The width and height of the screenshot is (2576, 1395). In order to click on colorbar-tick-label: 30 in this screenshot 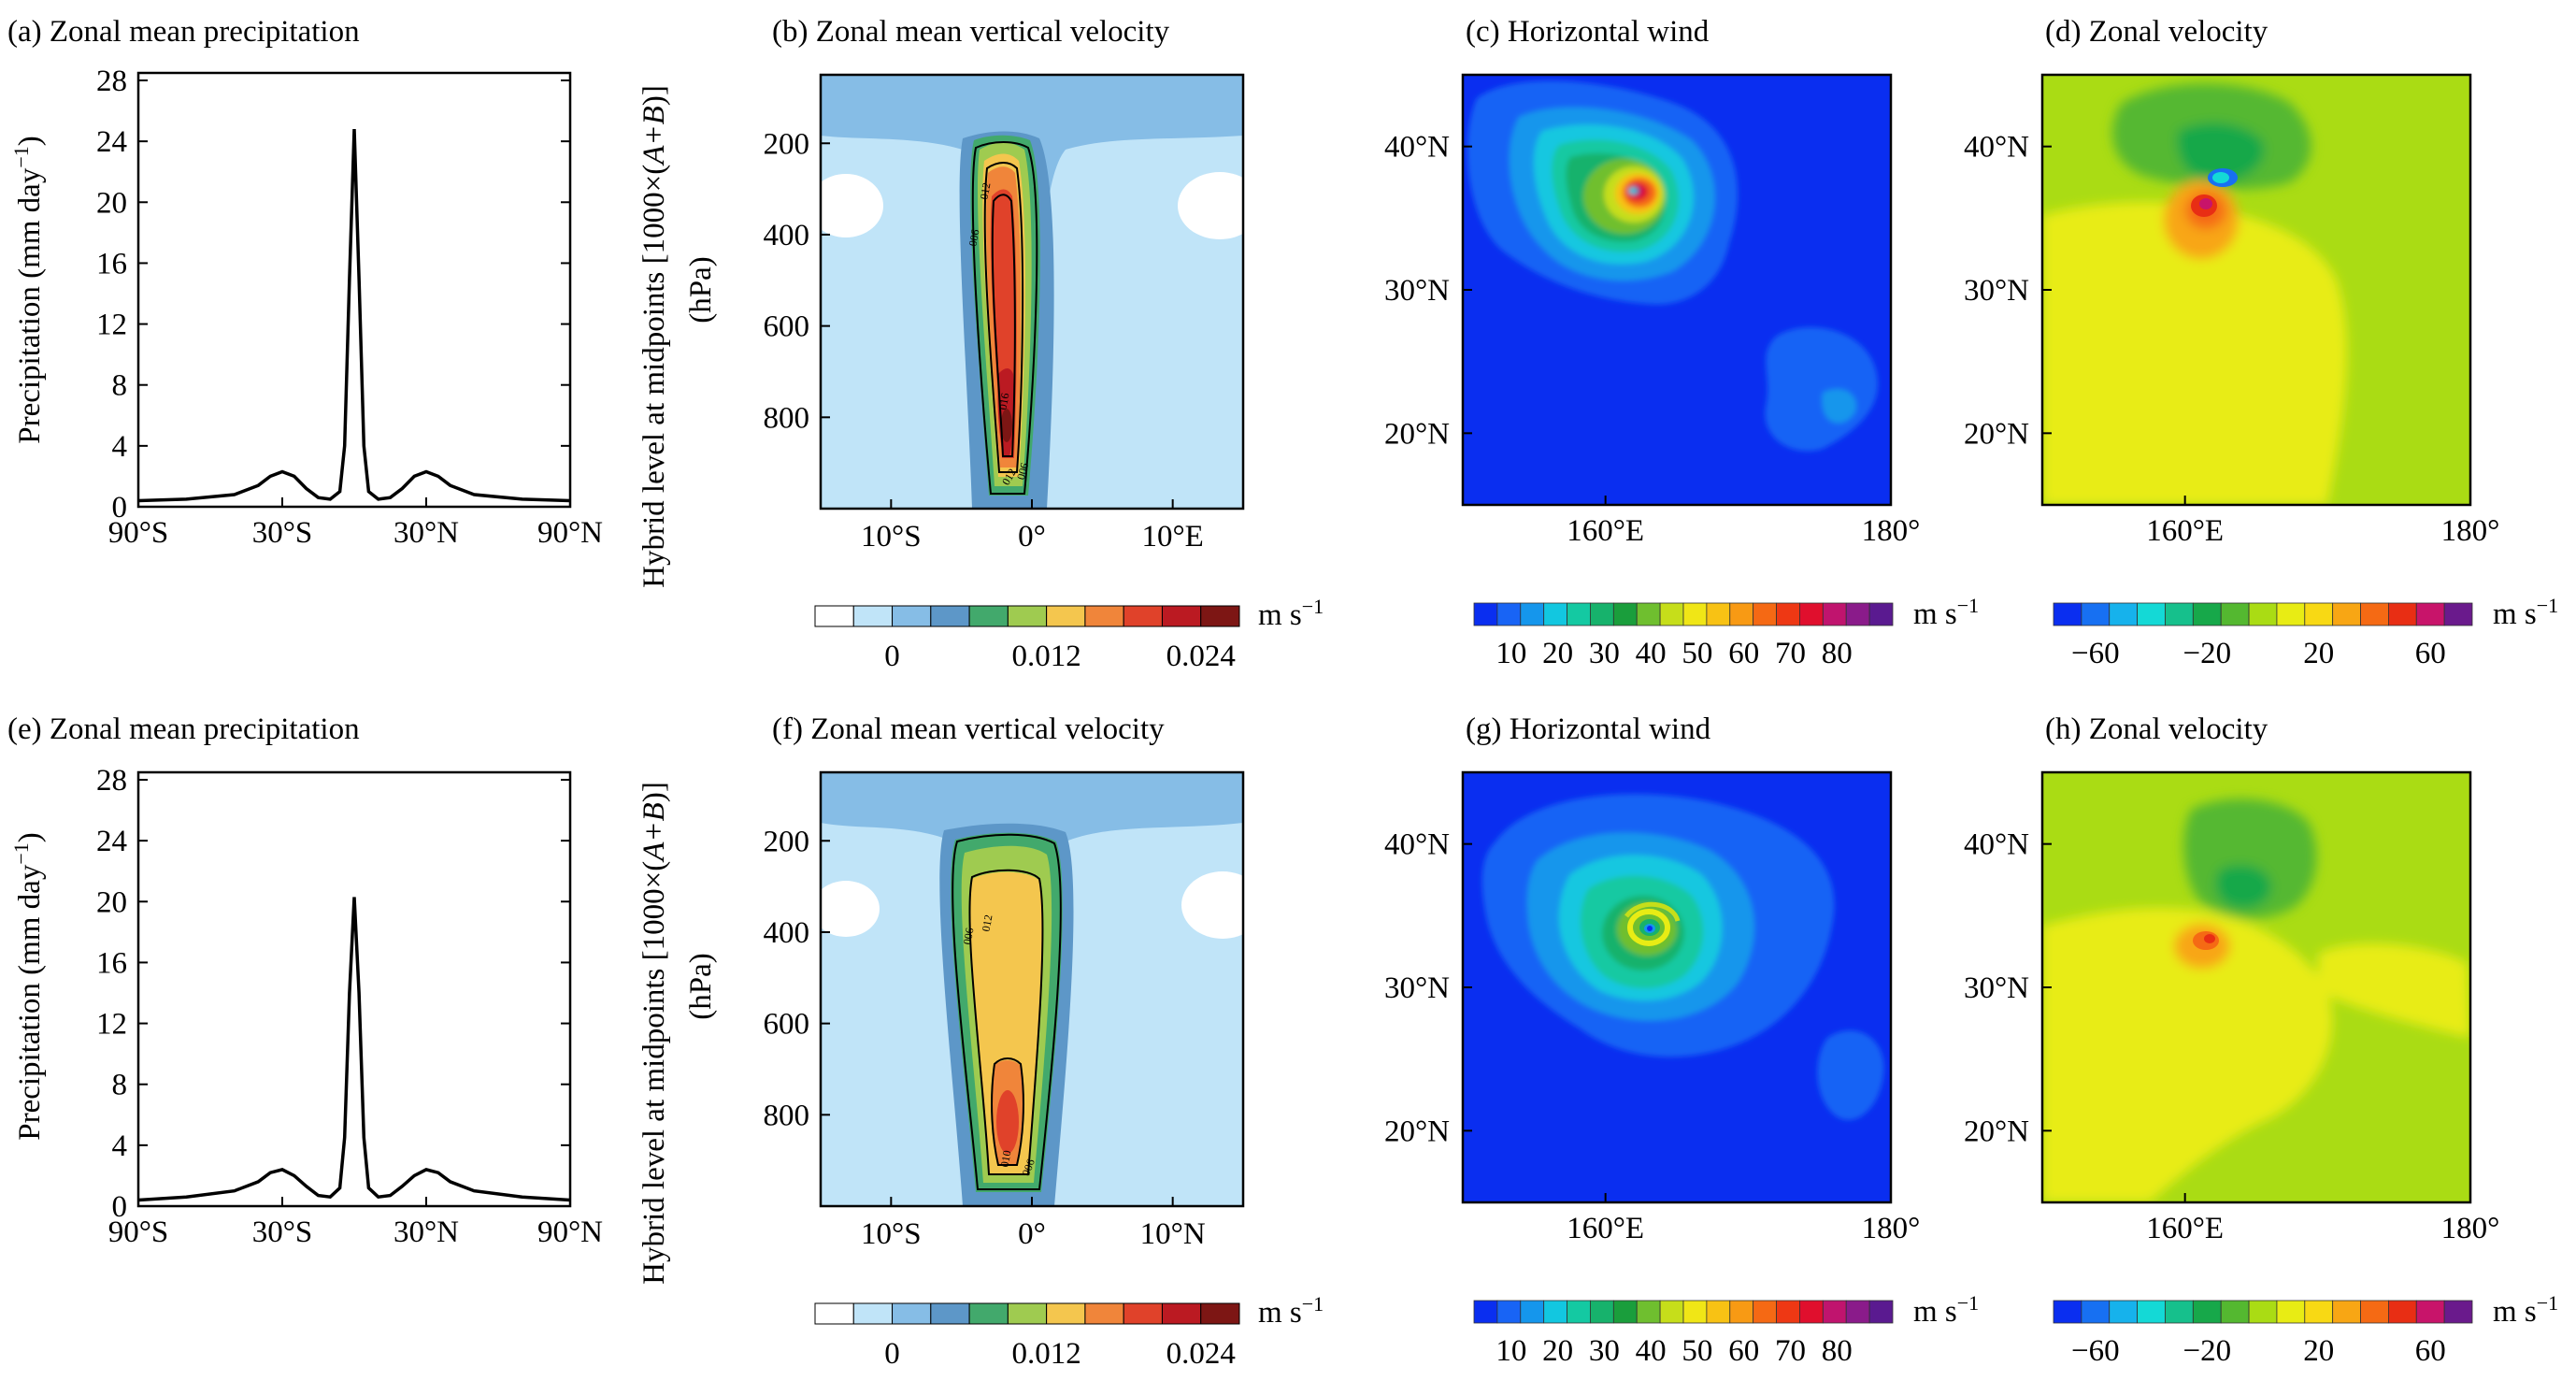, I will do `click(1604, 653)`.